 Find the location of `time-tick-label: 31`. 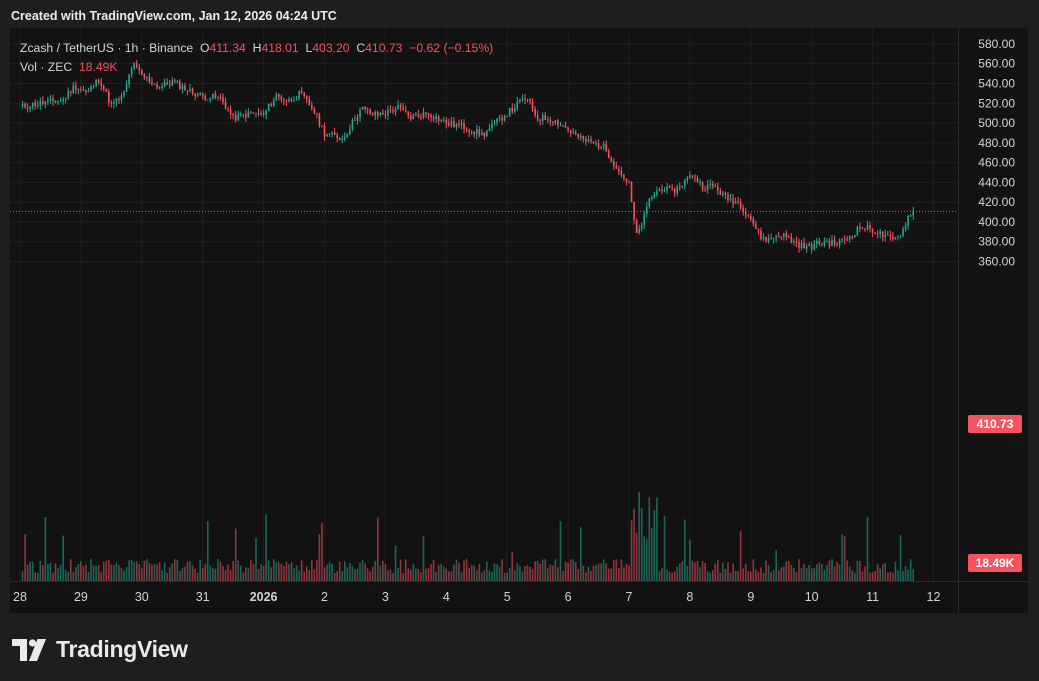

time-tick-label: 31 is located at coordinates (203, 597).